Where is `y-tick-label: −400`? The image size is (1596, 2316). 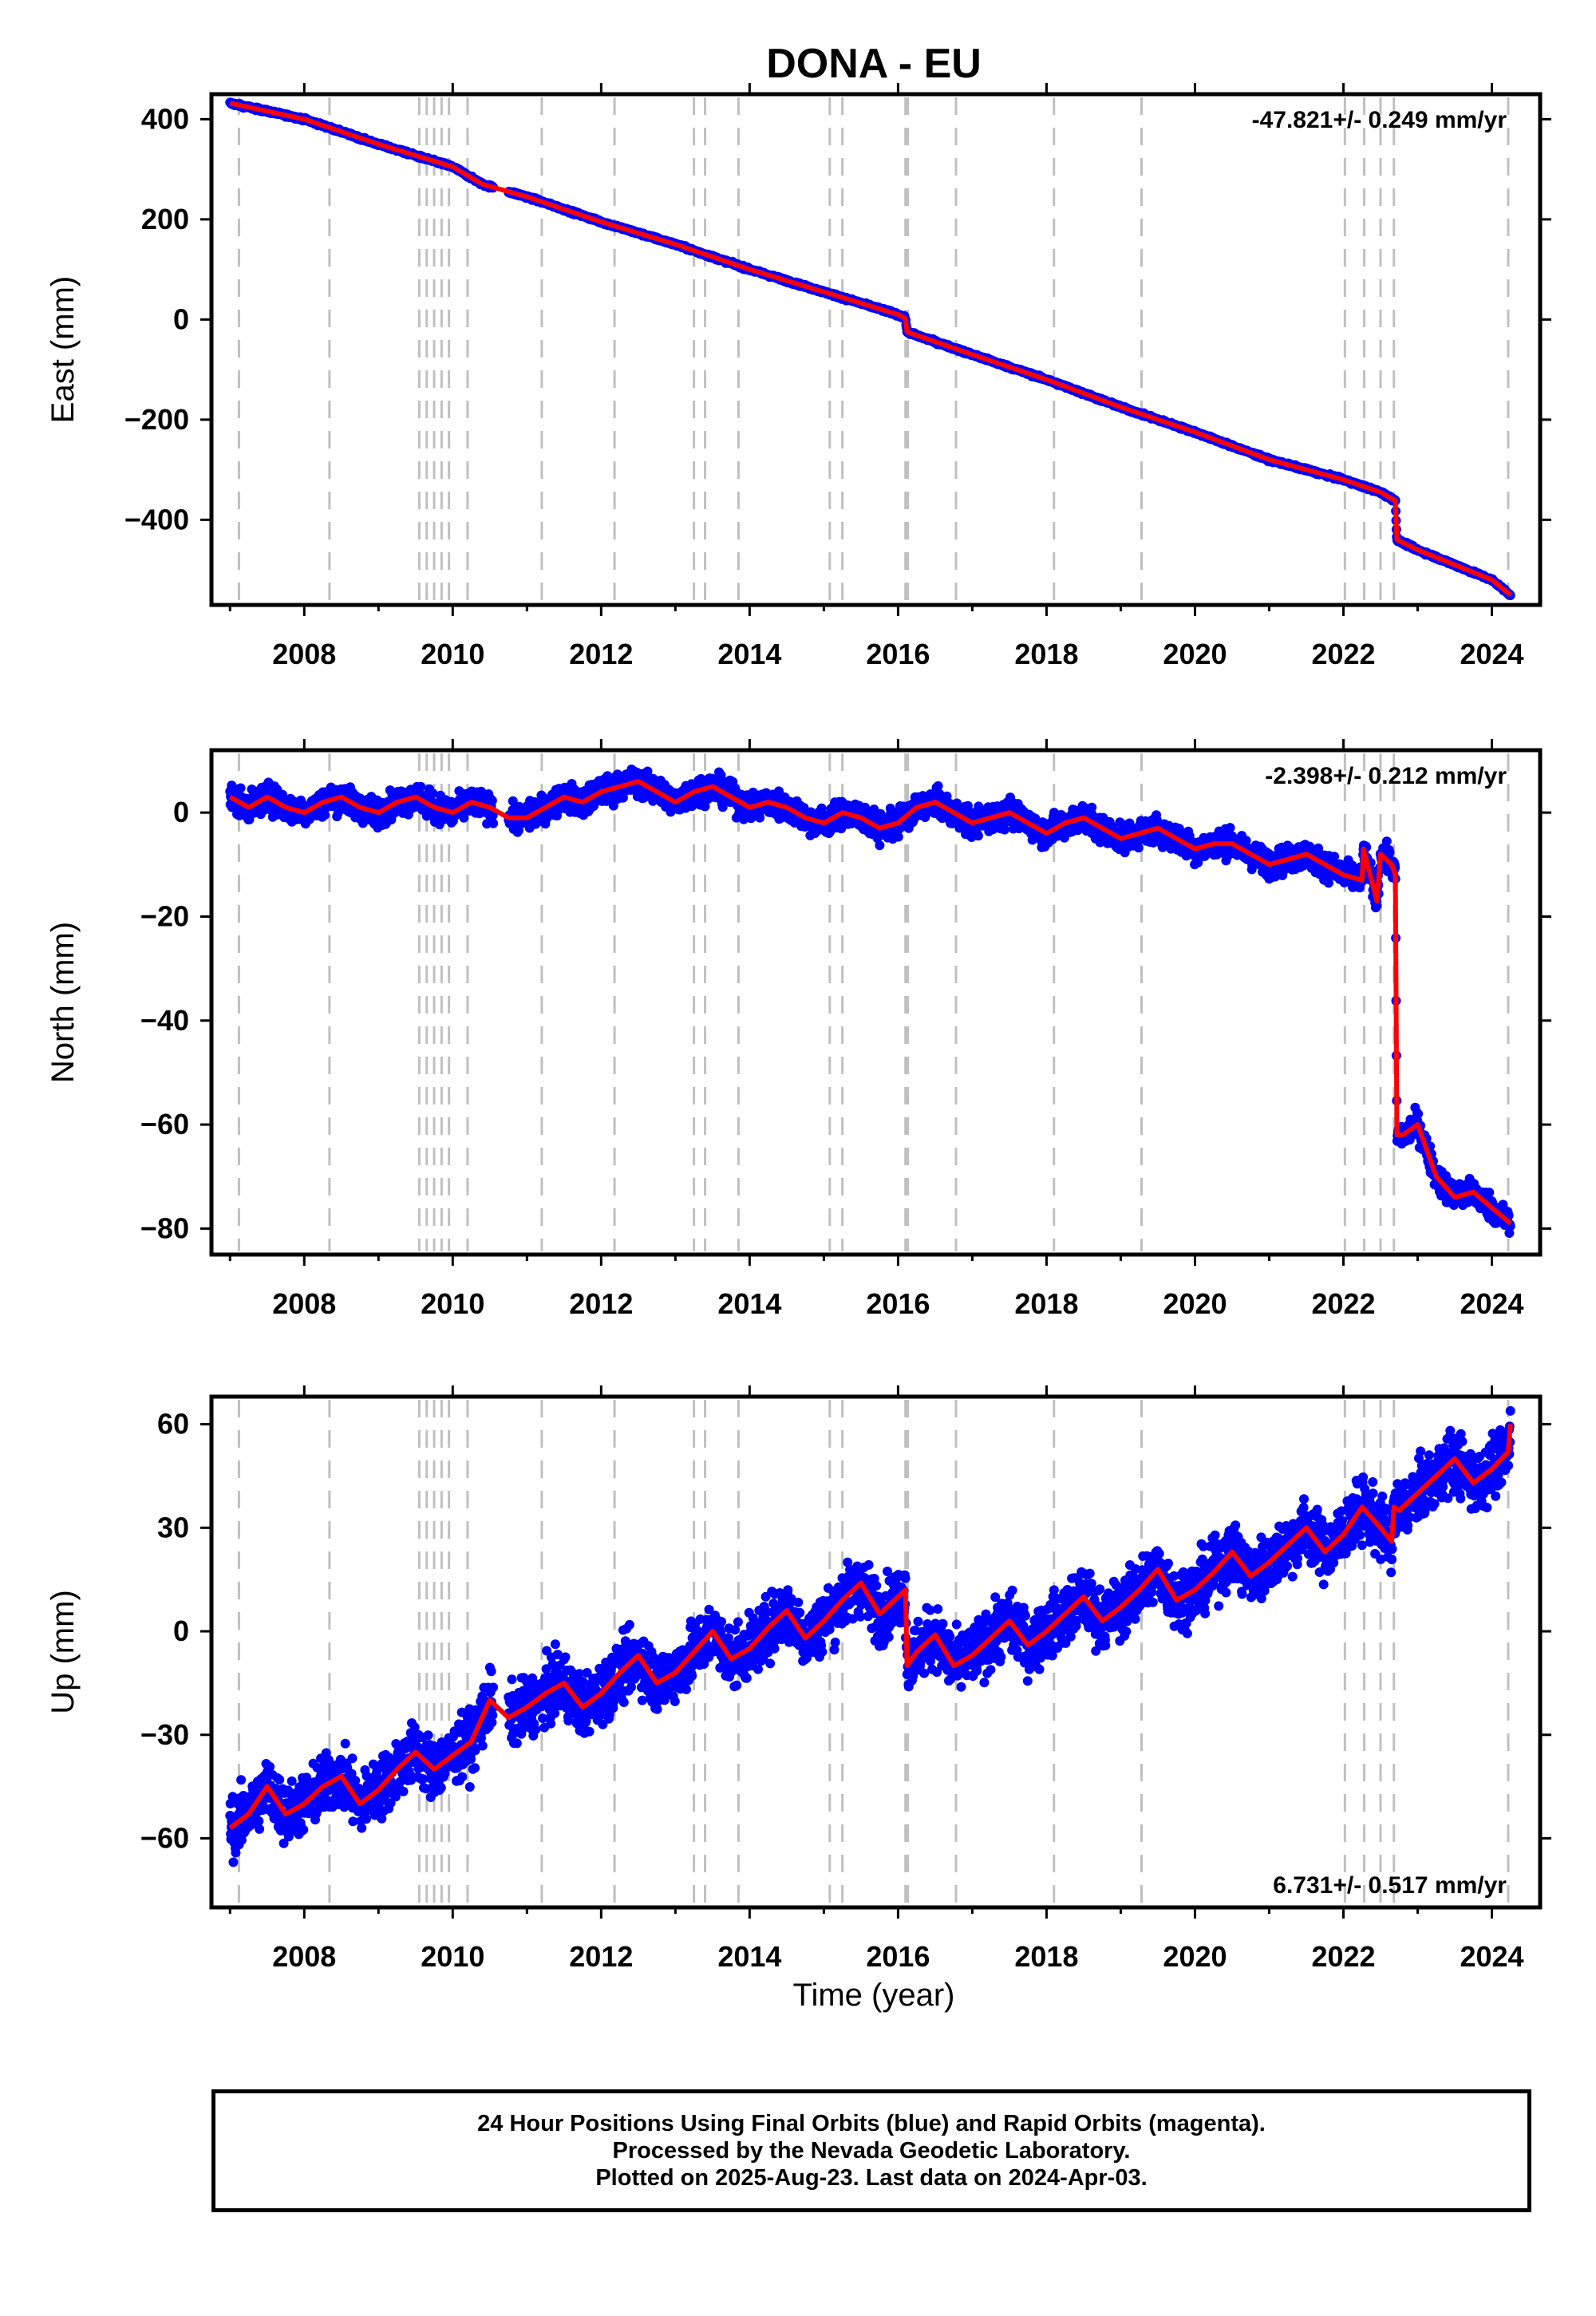 y-tick-label: −400 is located at coordinates (156, 519).